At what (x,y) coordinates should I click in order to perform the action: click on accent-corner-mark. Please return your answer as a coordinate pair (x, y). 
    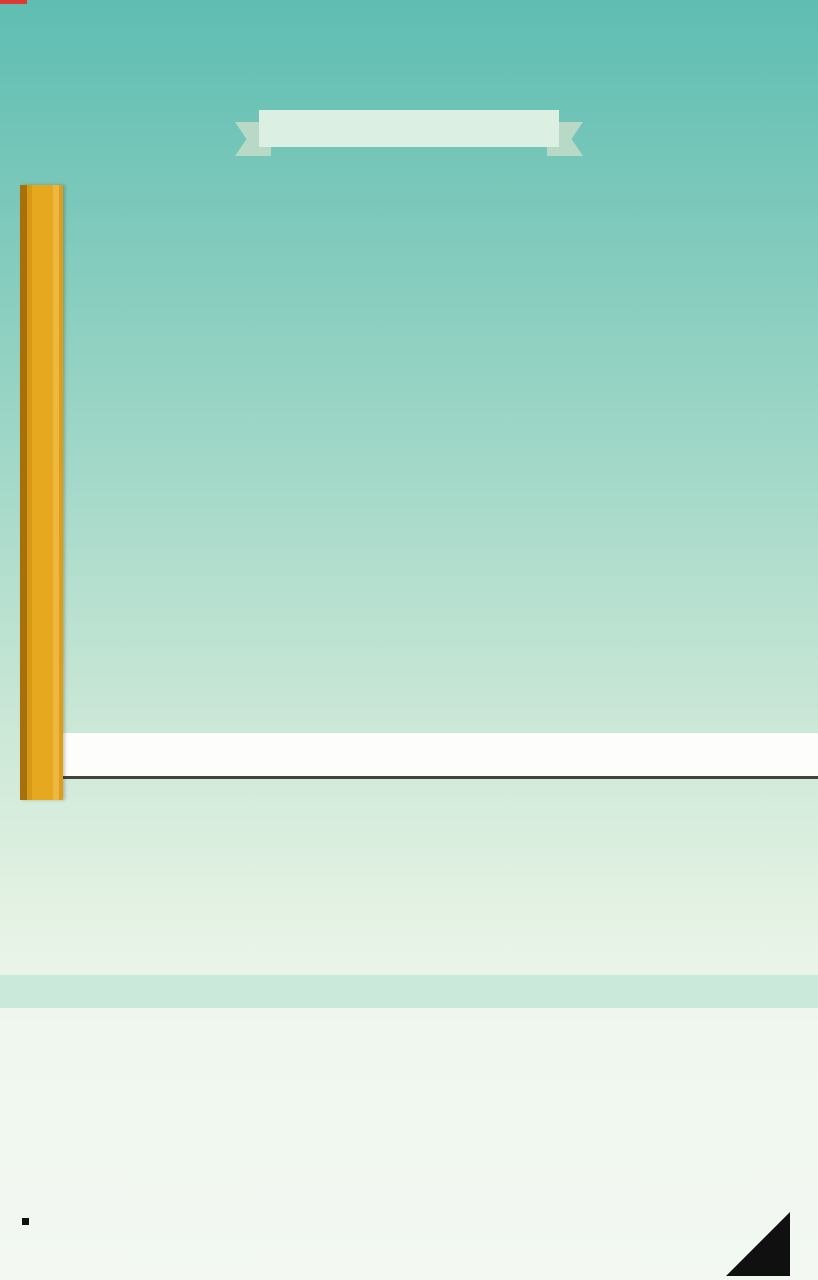
    Looking at the image, I should click on (13, 2).